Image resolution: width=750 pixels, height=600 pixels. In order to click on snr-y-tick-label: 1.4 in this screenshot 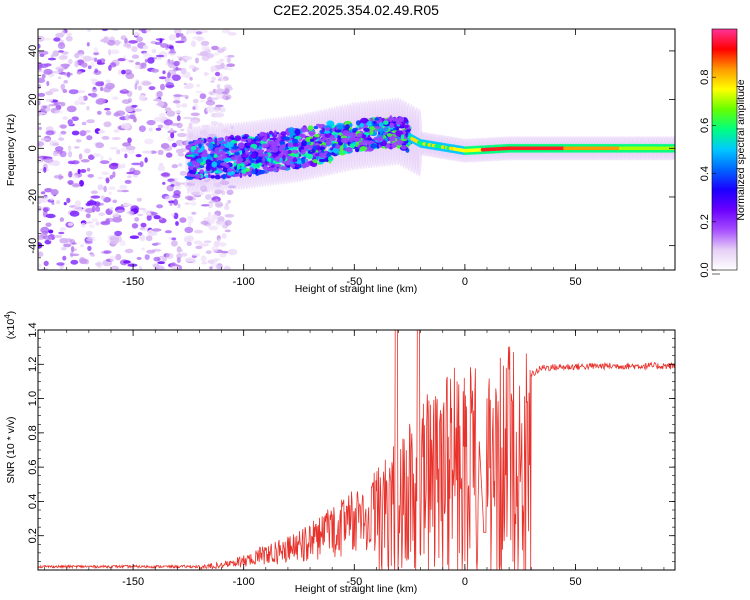, I will do `click(33, 329)`.